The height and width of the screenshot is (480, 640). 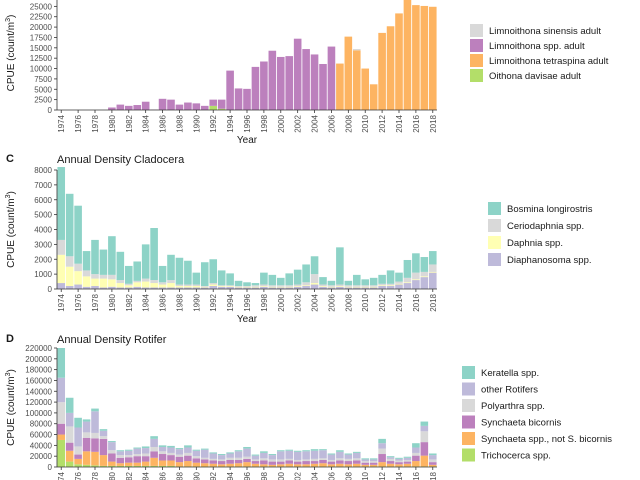 I want to click on legend-label: Synchaeta bicornis, so click(x=521, y=423).